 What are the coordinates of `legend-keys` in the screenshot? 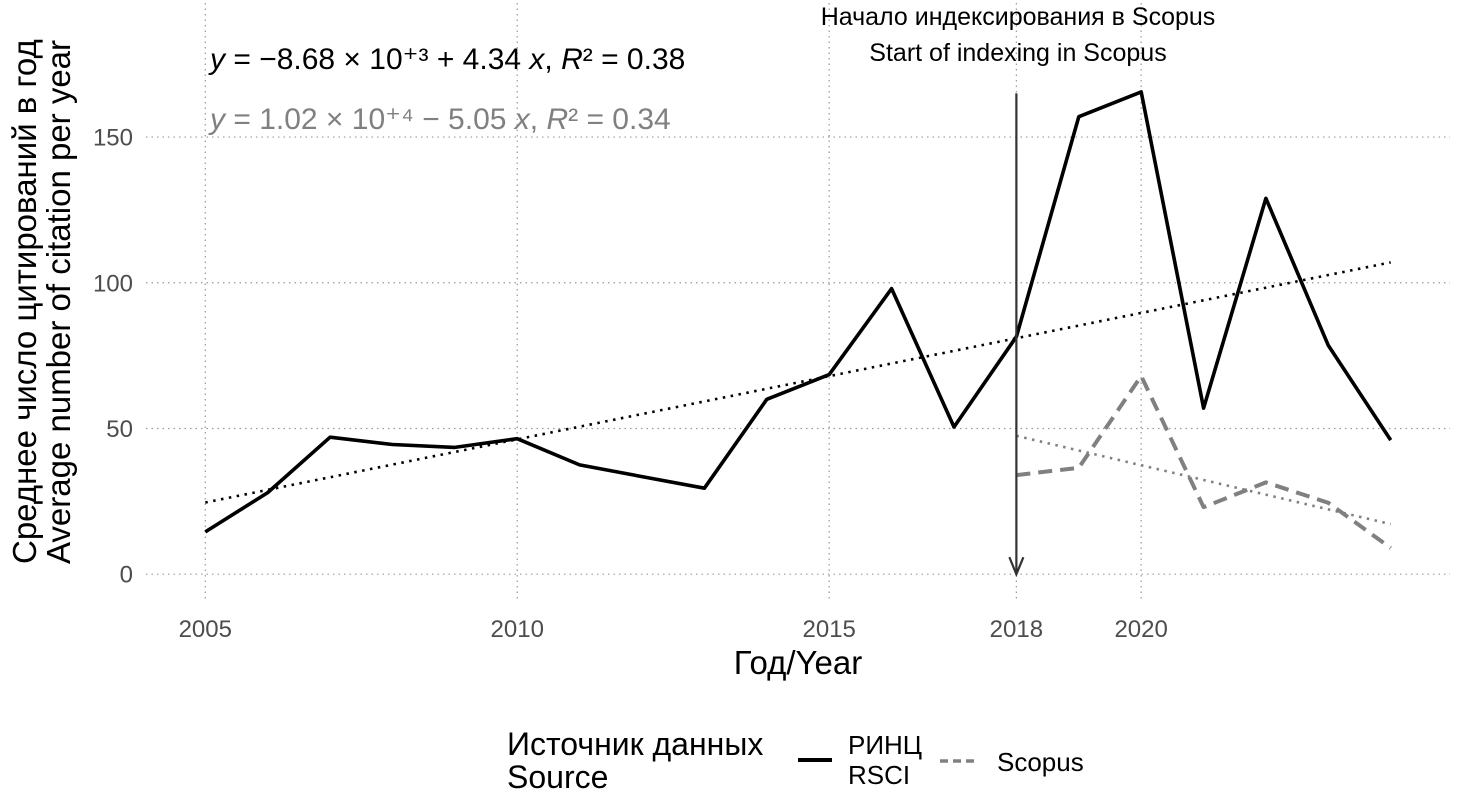 It's located at (887, 760).